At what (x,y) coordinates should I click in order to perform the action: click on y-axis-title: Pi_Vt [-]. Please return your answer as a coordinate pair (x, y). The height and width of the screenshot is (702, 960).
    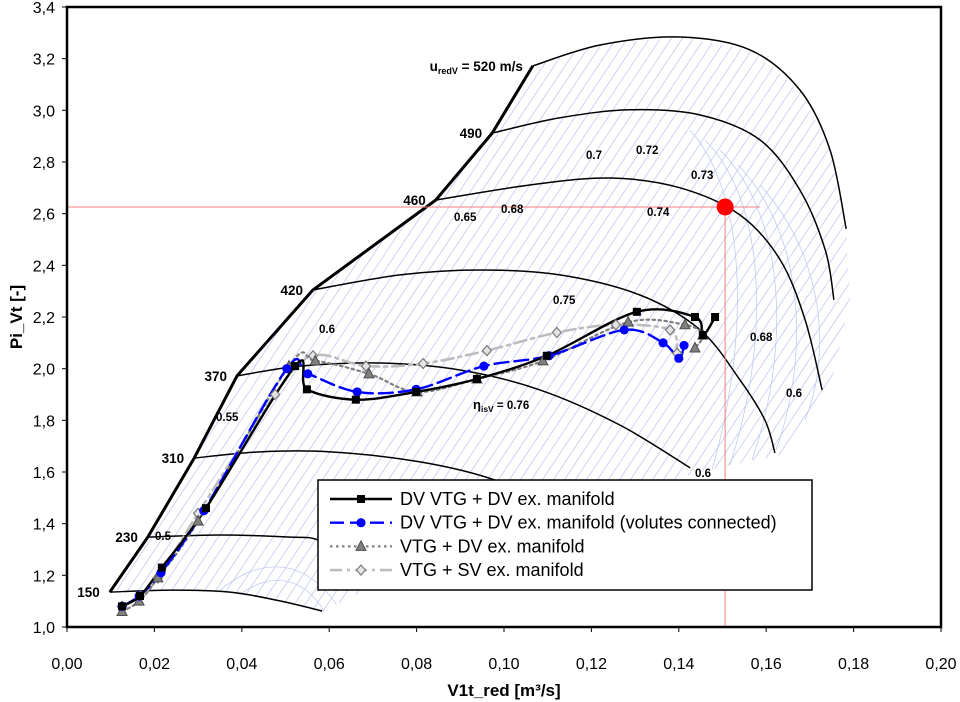
    Looking at the image, I should click on (16, 317).